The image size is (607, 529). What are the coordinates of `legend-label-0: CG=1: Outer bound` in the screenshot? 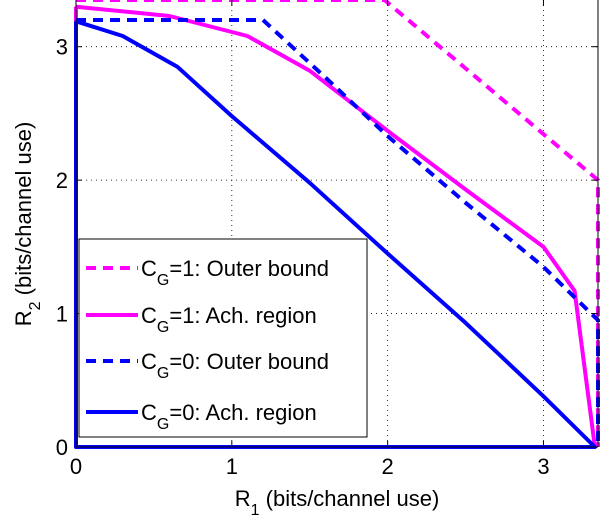 It's located at (235, 272).